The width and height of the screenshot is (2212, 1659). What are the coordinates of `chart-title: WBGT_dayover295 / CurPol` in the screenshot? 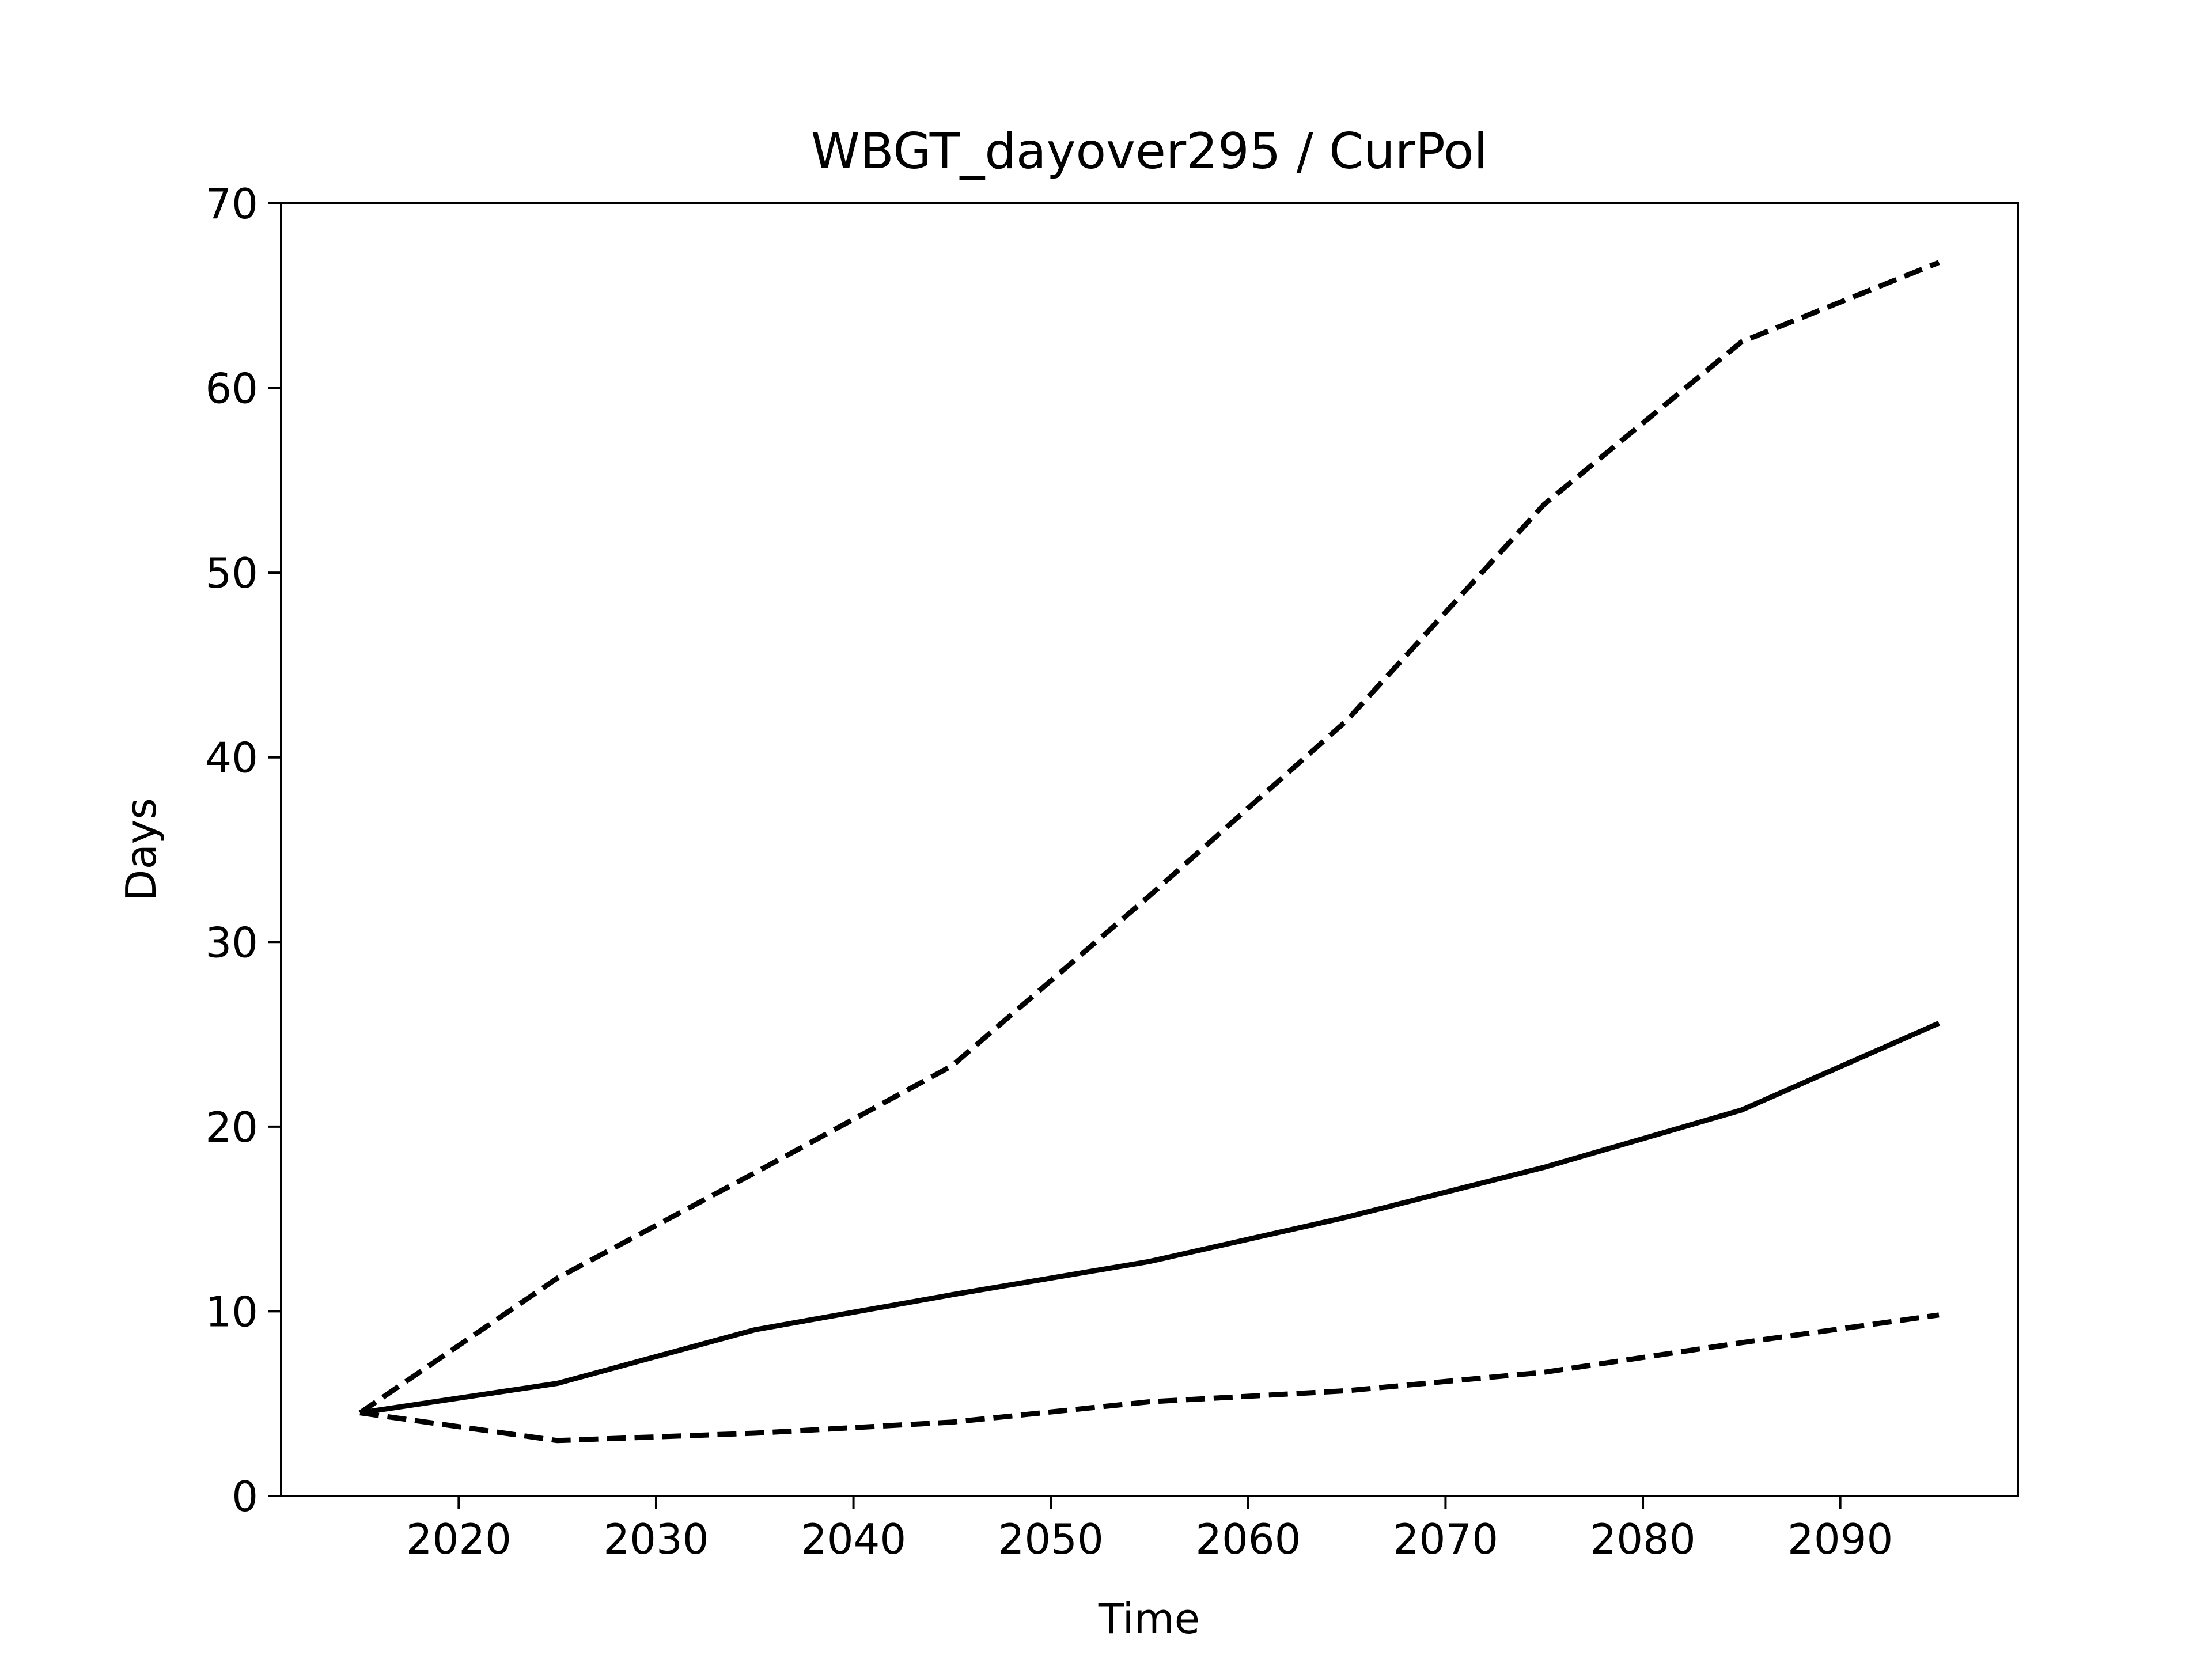 It's located at (1149, 151).